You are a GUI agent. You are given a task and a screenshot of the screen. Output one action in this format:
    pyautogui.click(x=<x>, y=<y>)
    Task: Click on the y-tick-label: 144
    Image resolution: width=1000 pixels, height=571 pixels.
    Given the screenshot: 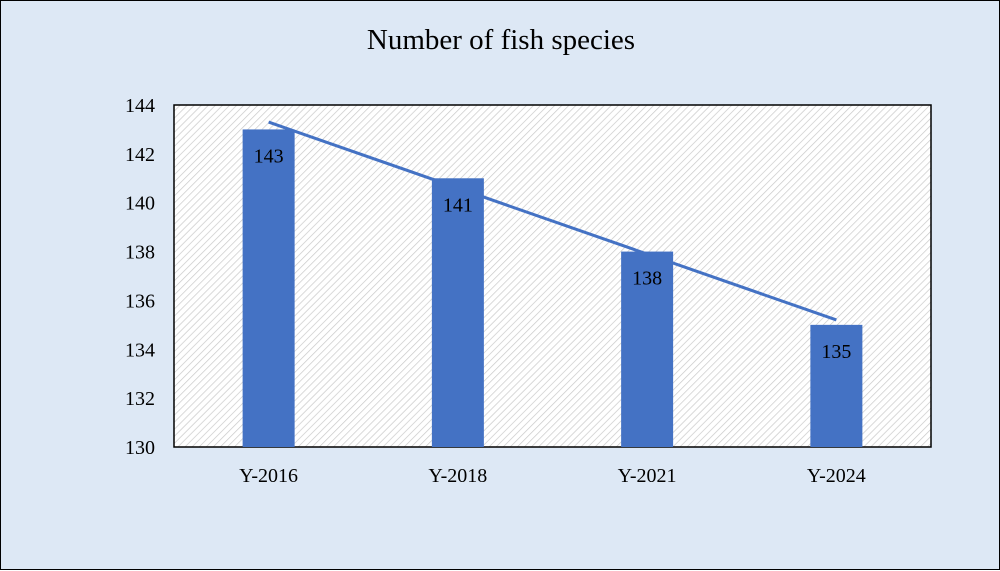 What is the action you would take?
    pyautogui.click(x=140, y=106)
    